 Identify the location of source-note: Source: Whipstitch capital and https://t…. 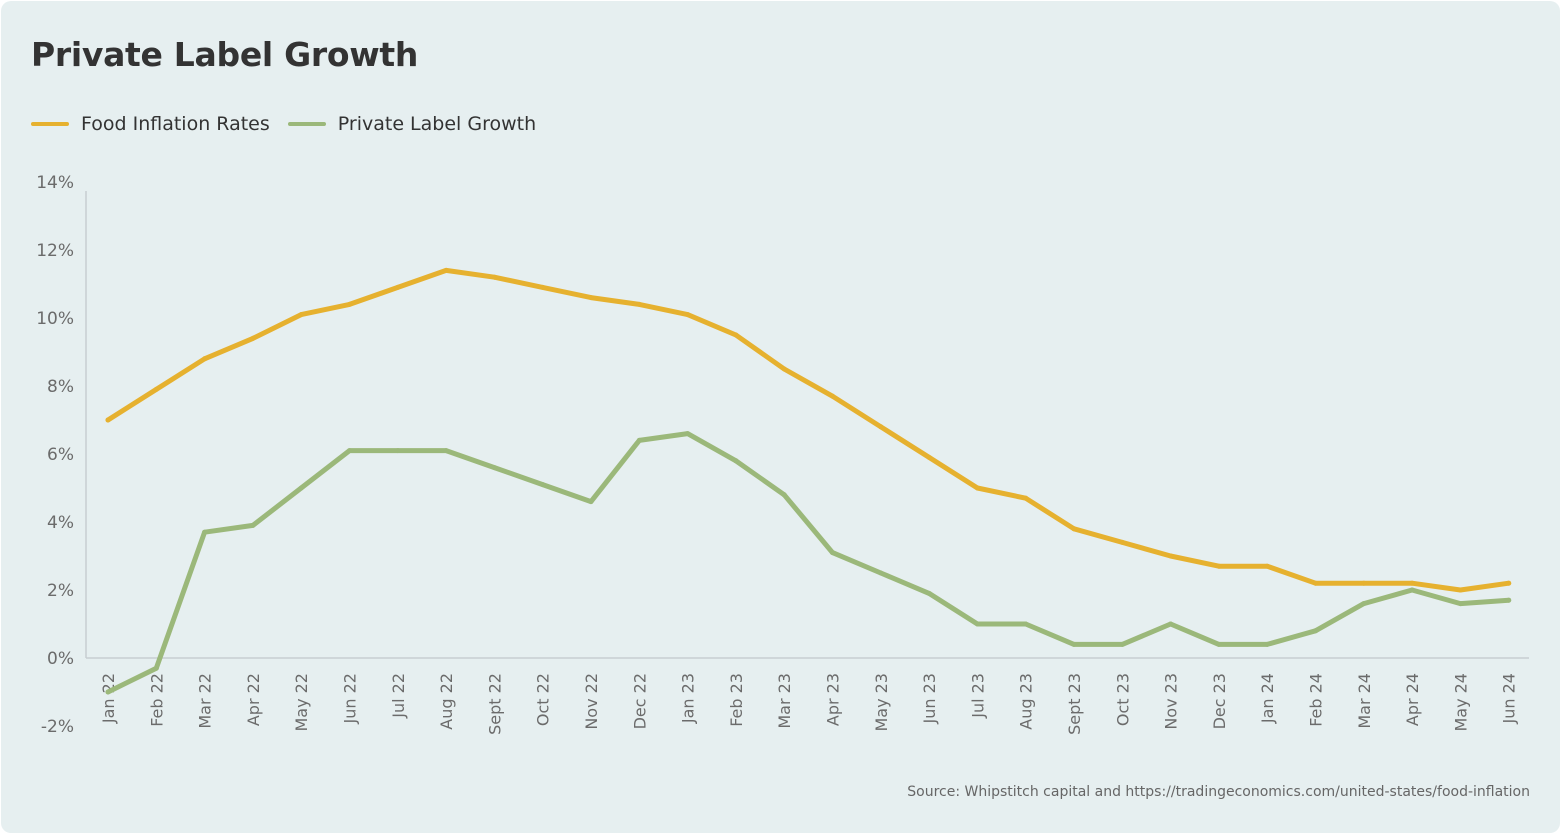
(1218, 792).